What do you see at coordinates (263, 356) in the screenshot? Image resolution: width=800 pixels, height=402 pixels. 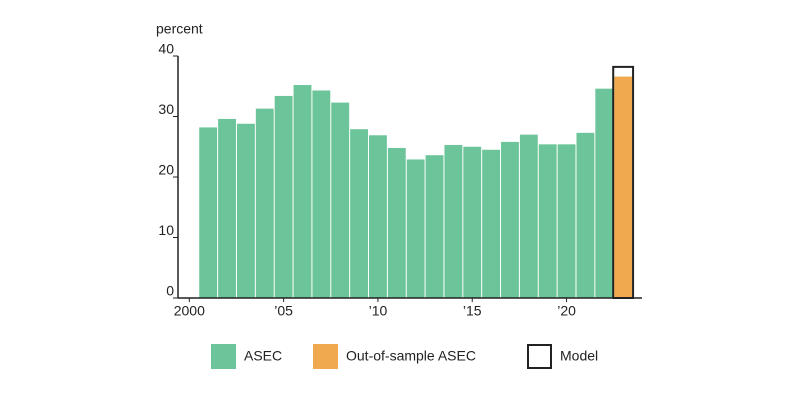 I see `legend-label: ASEC` at bounding box center [263, 356].